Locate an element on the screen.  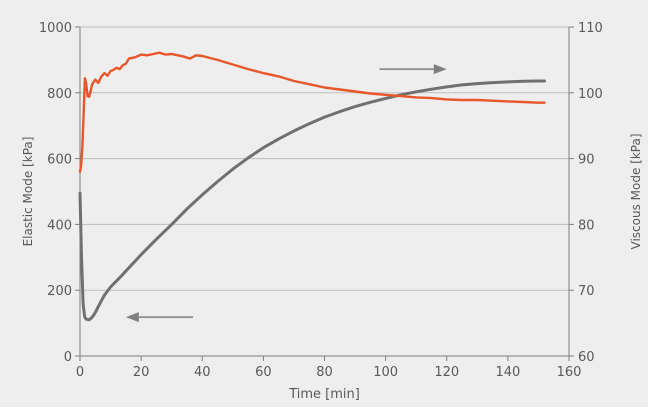
y-right-tick-label: 70 is located at coordinates (586, 291).